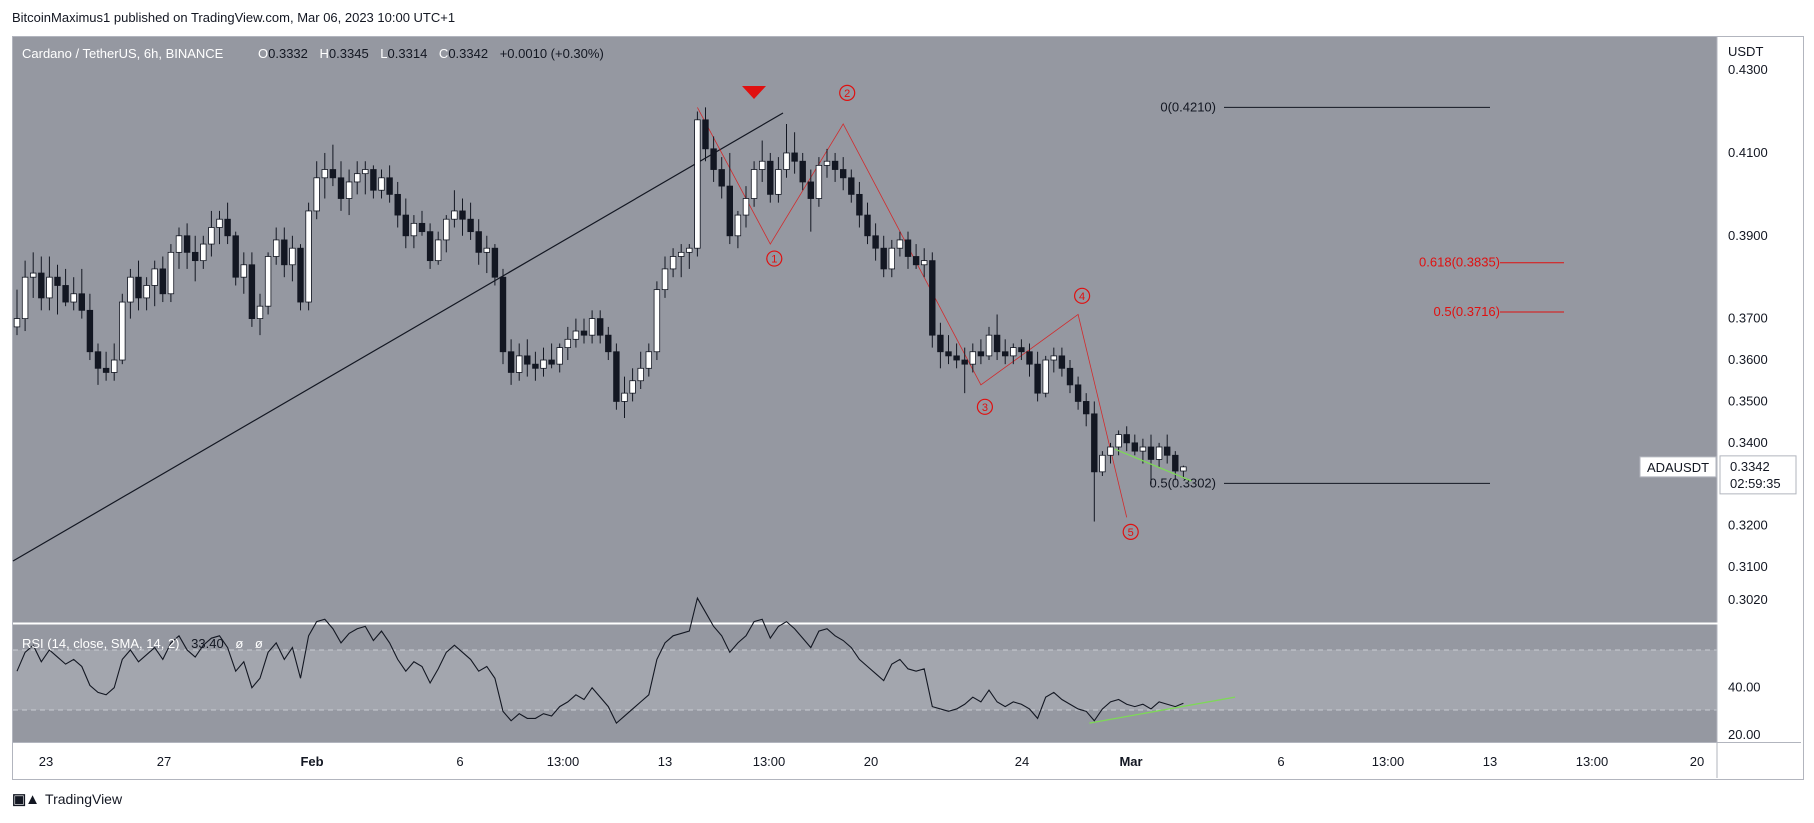 The image size is (1814, 823). I want to click on fib-level: 0.5(0.3716), so click(1499, 311).